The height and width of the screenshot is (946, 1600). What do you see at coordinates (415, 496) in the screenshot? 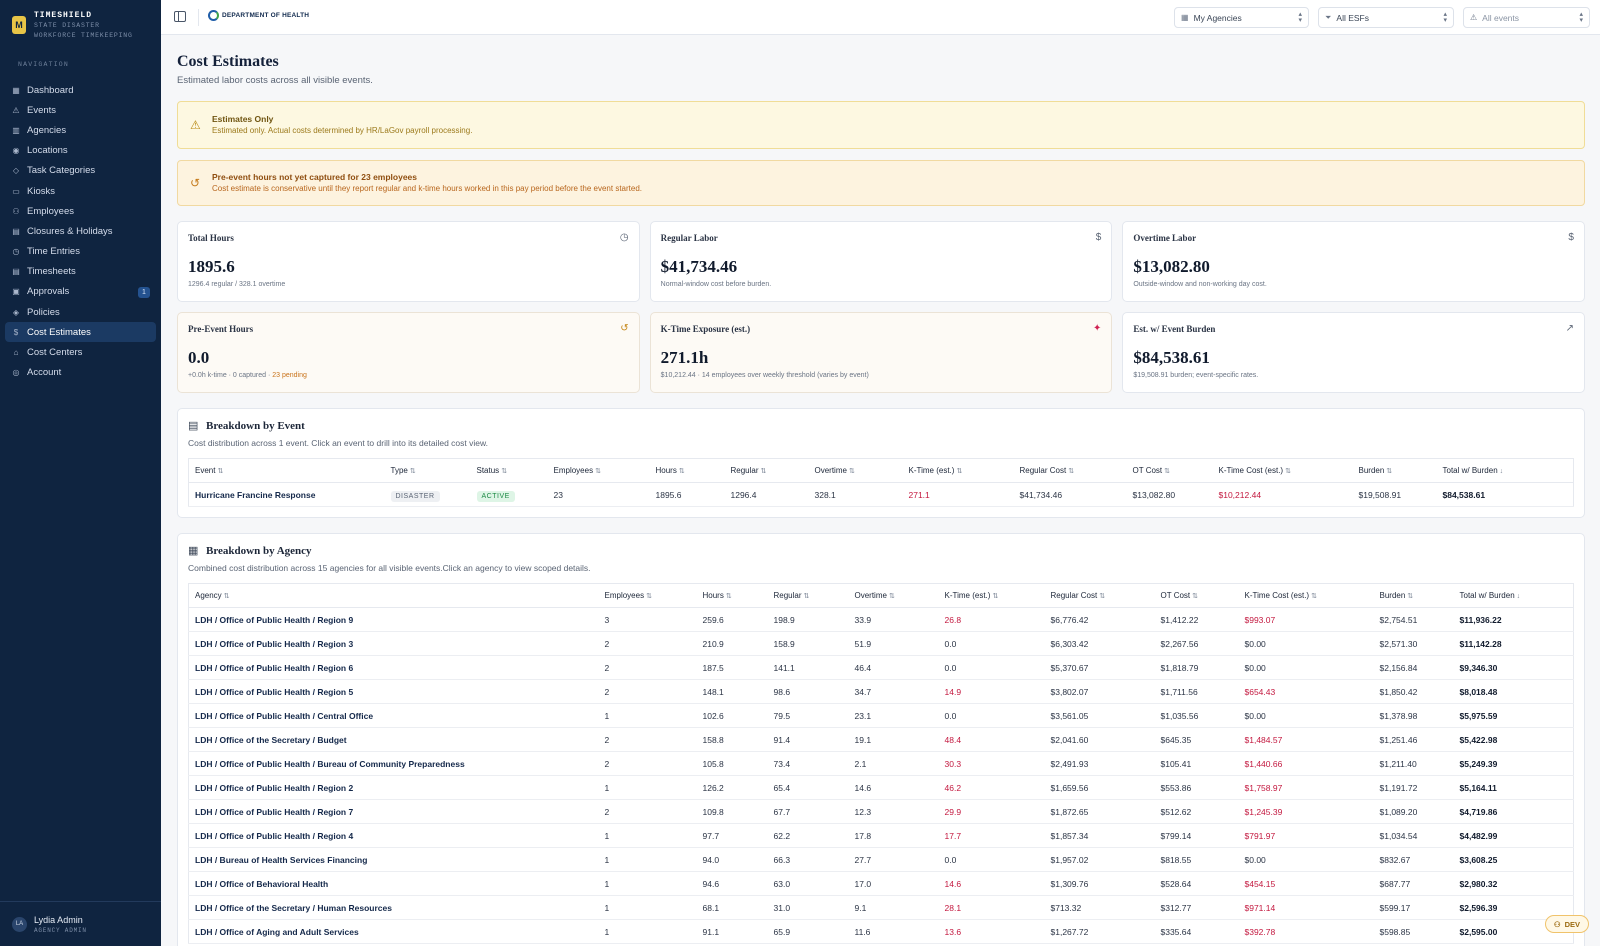
I see `type-badge: DISASTER` at bounding box center [415, 496].